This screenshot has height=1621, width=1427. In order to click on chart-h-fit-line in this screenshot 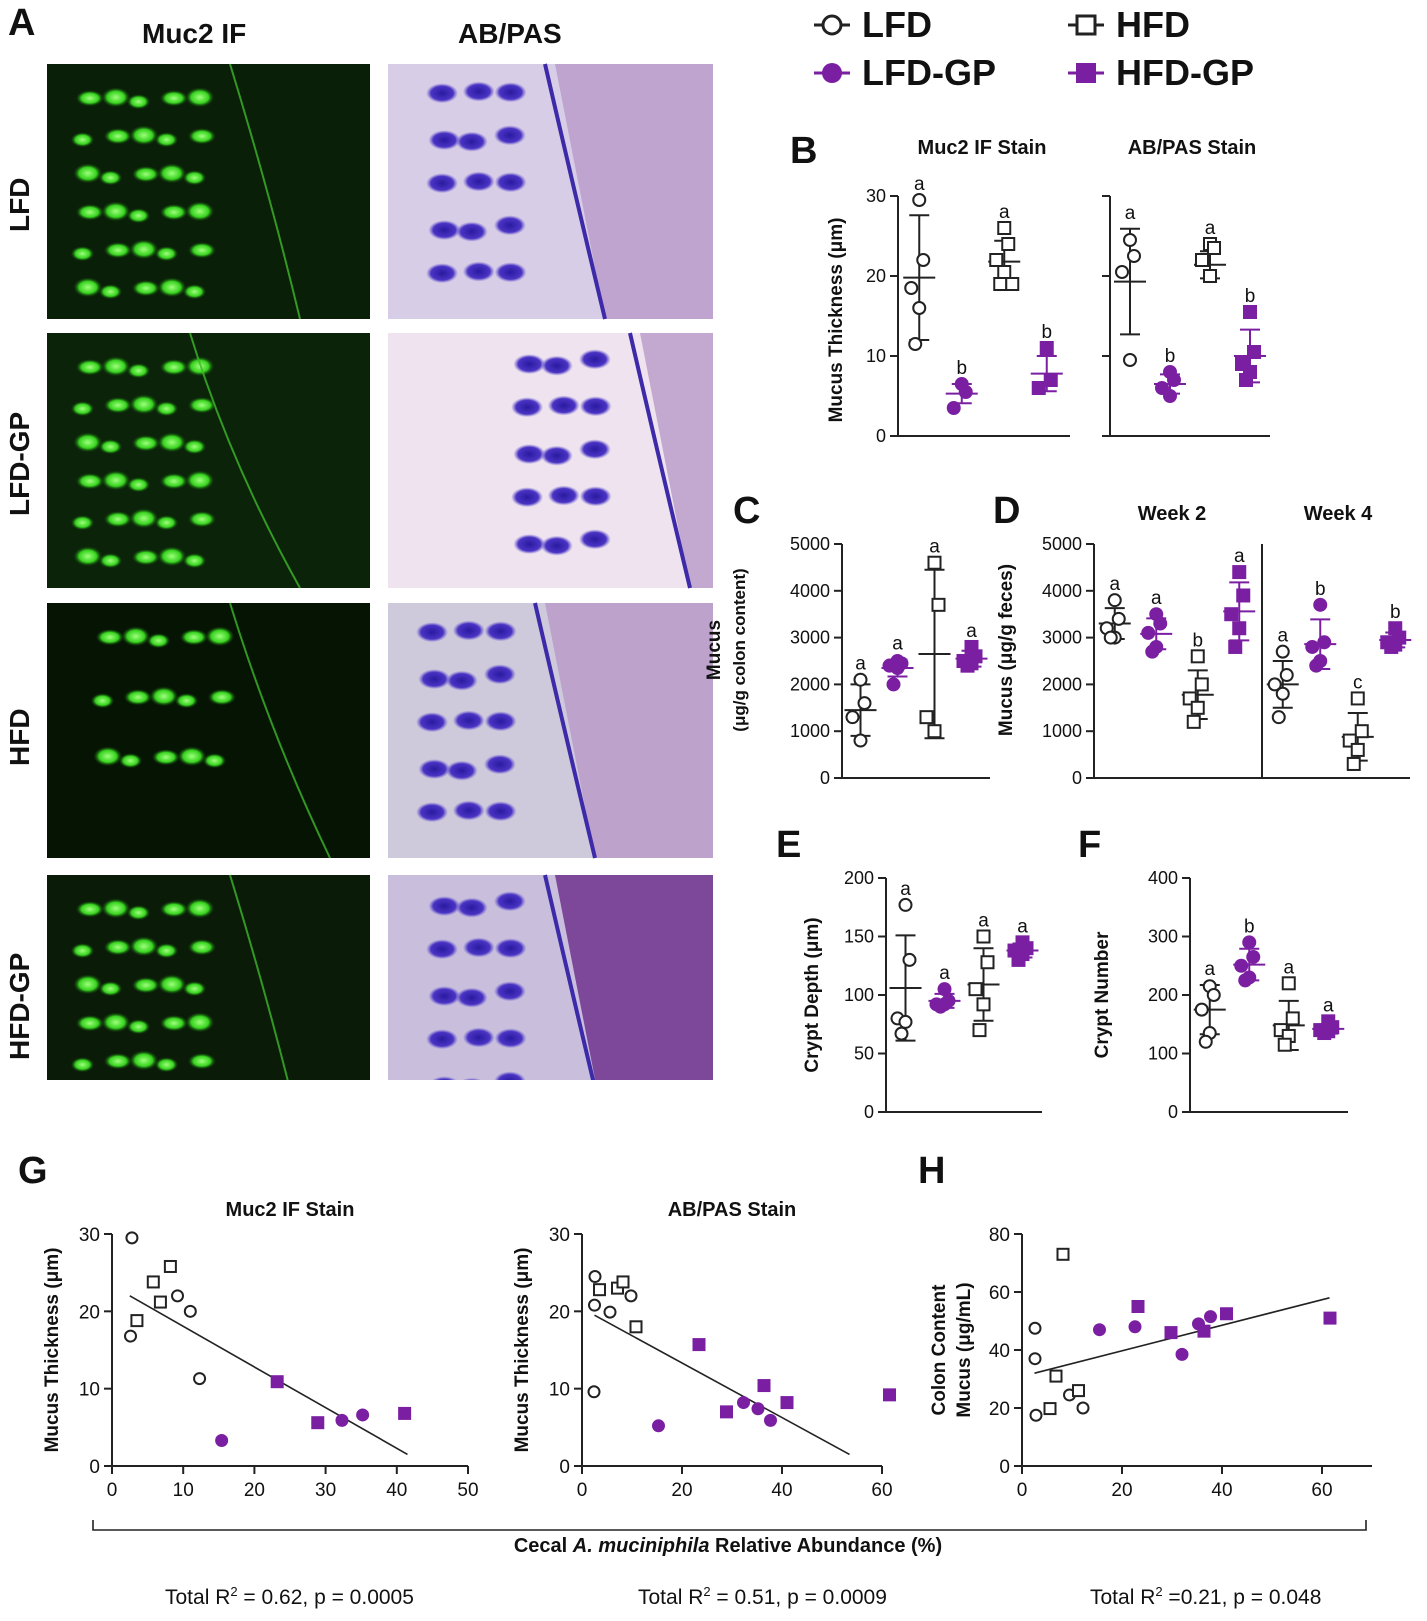, I will do `click(1182, 1335)`.